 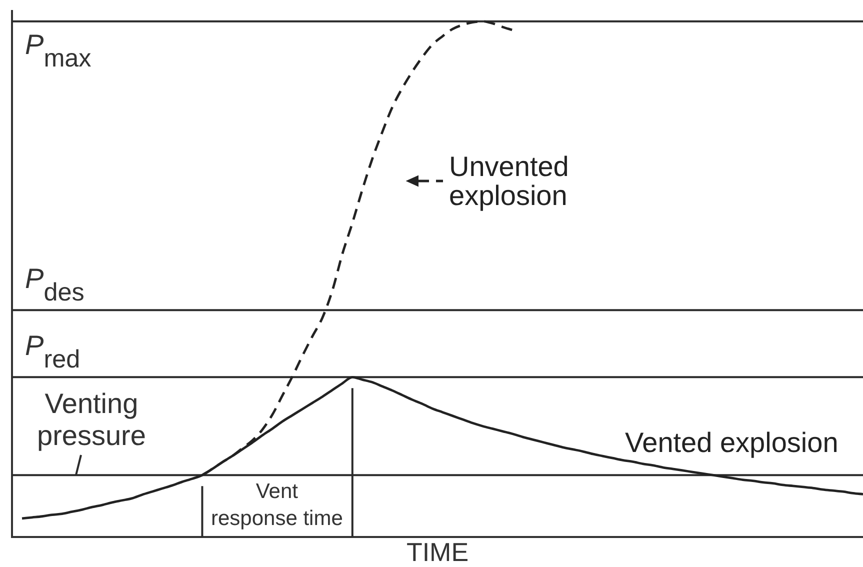 I want to click on ref-line-label: P$_{max}$, so click(x=58, y=51).